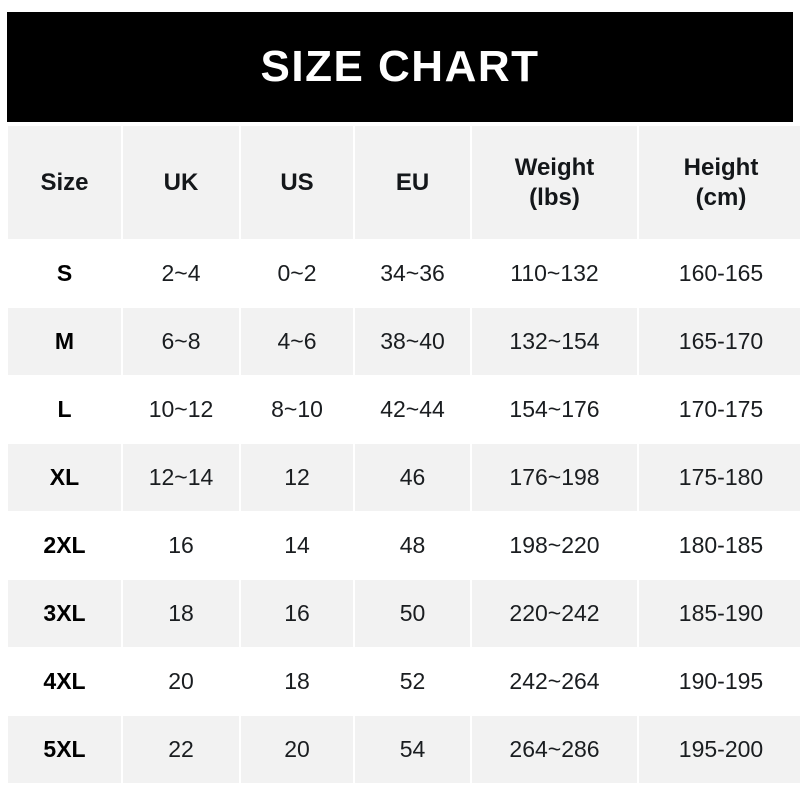  What do you see at coordinates (412, 477) in the screenshot?
I see `cell-eu: 46` at bounding box center [412, 477].